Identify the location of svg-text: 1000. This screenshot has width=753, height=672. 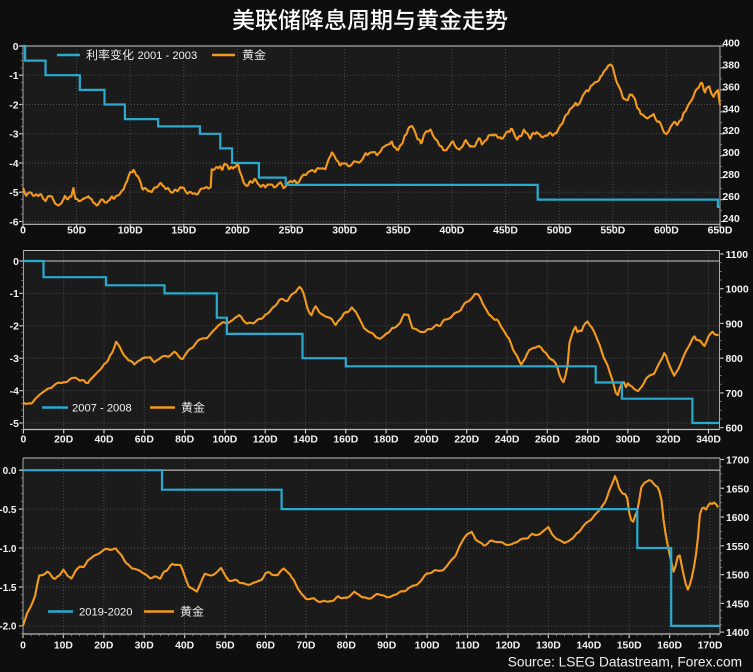
(737, 290).